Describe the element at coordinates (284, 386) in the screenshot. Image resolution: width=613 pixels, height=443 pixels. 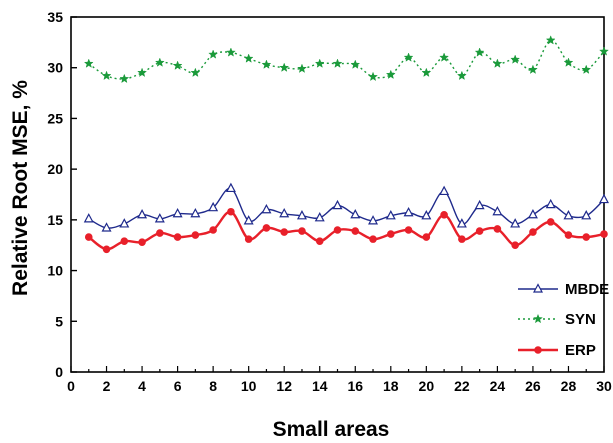
I see `x-tick-label: 12` at that location.